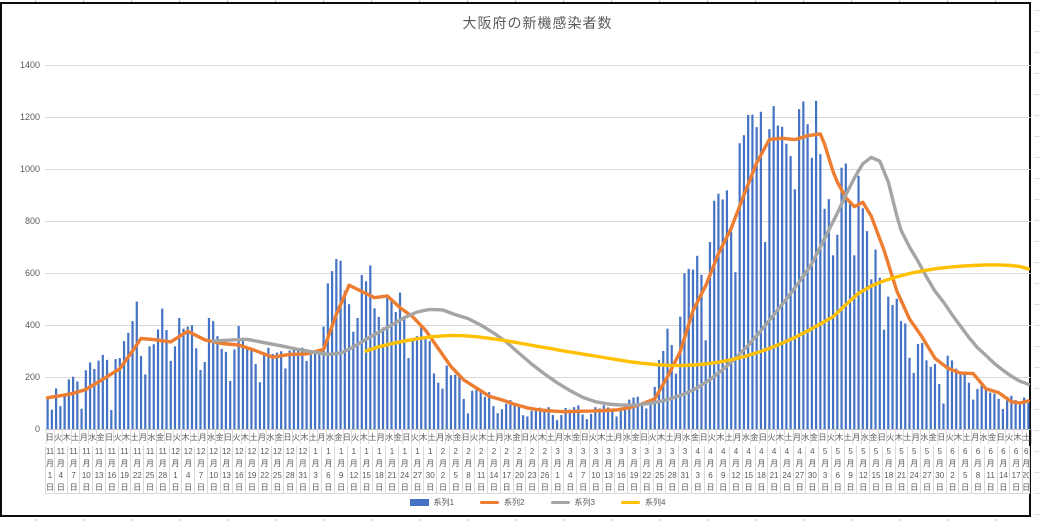 The height and width of the screenshot is (521, 1041). I want to click on chart-title: 大阪府の新機感染者数, so click(537, 23).